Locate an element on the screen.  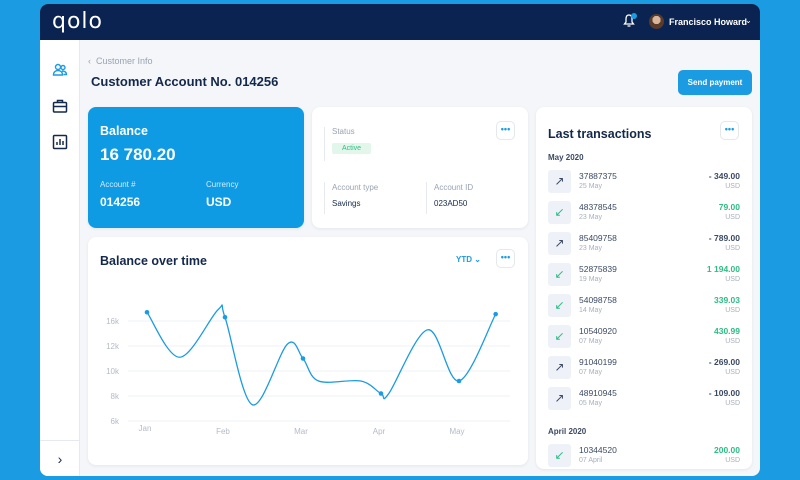
transaction-id: 54098758 is located at coordinates (598, 300).